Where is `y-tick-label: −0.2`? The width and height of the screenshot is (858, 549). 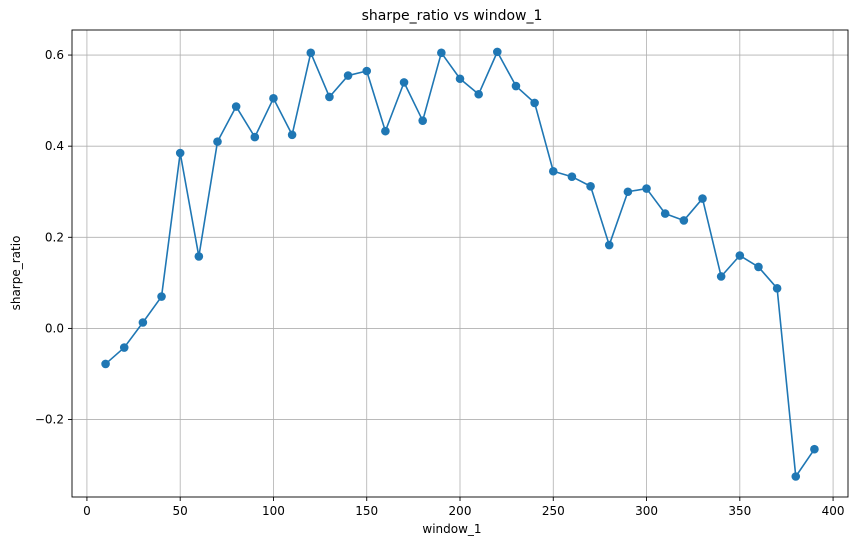 y-tick-label: −0.2 is located at coordinates (49, 420).